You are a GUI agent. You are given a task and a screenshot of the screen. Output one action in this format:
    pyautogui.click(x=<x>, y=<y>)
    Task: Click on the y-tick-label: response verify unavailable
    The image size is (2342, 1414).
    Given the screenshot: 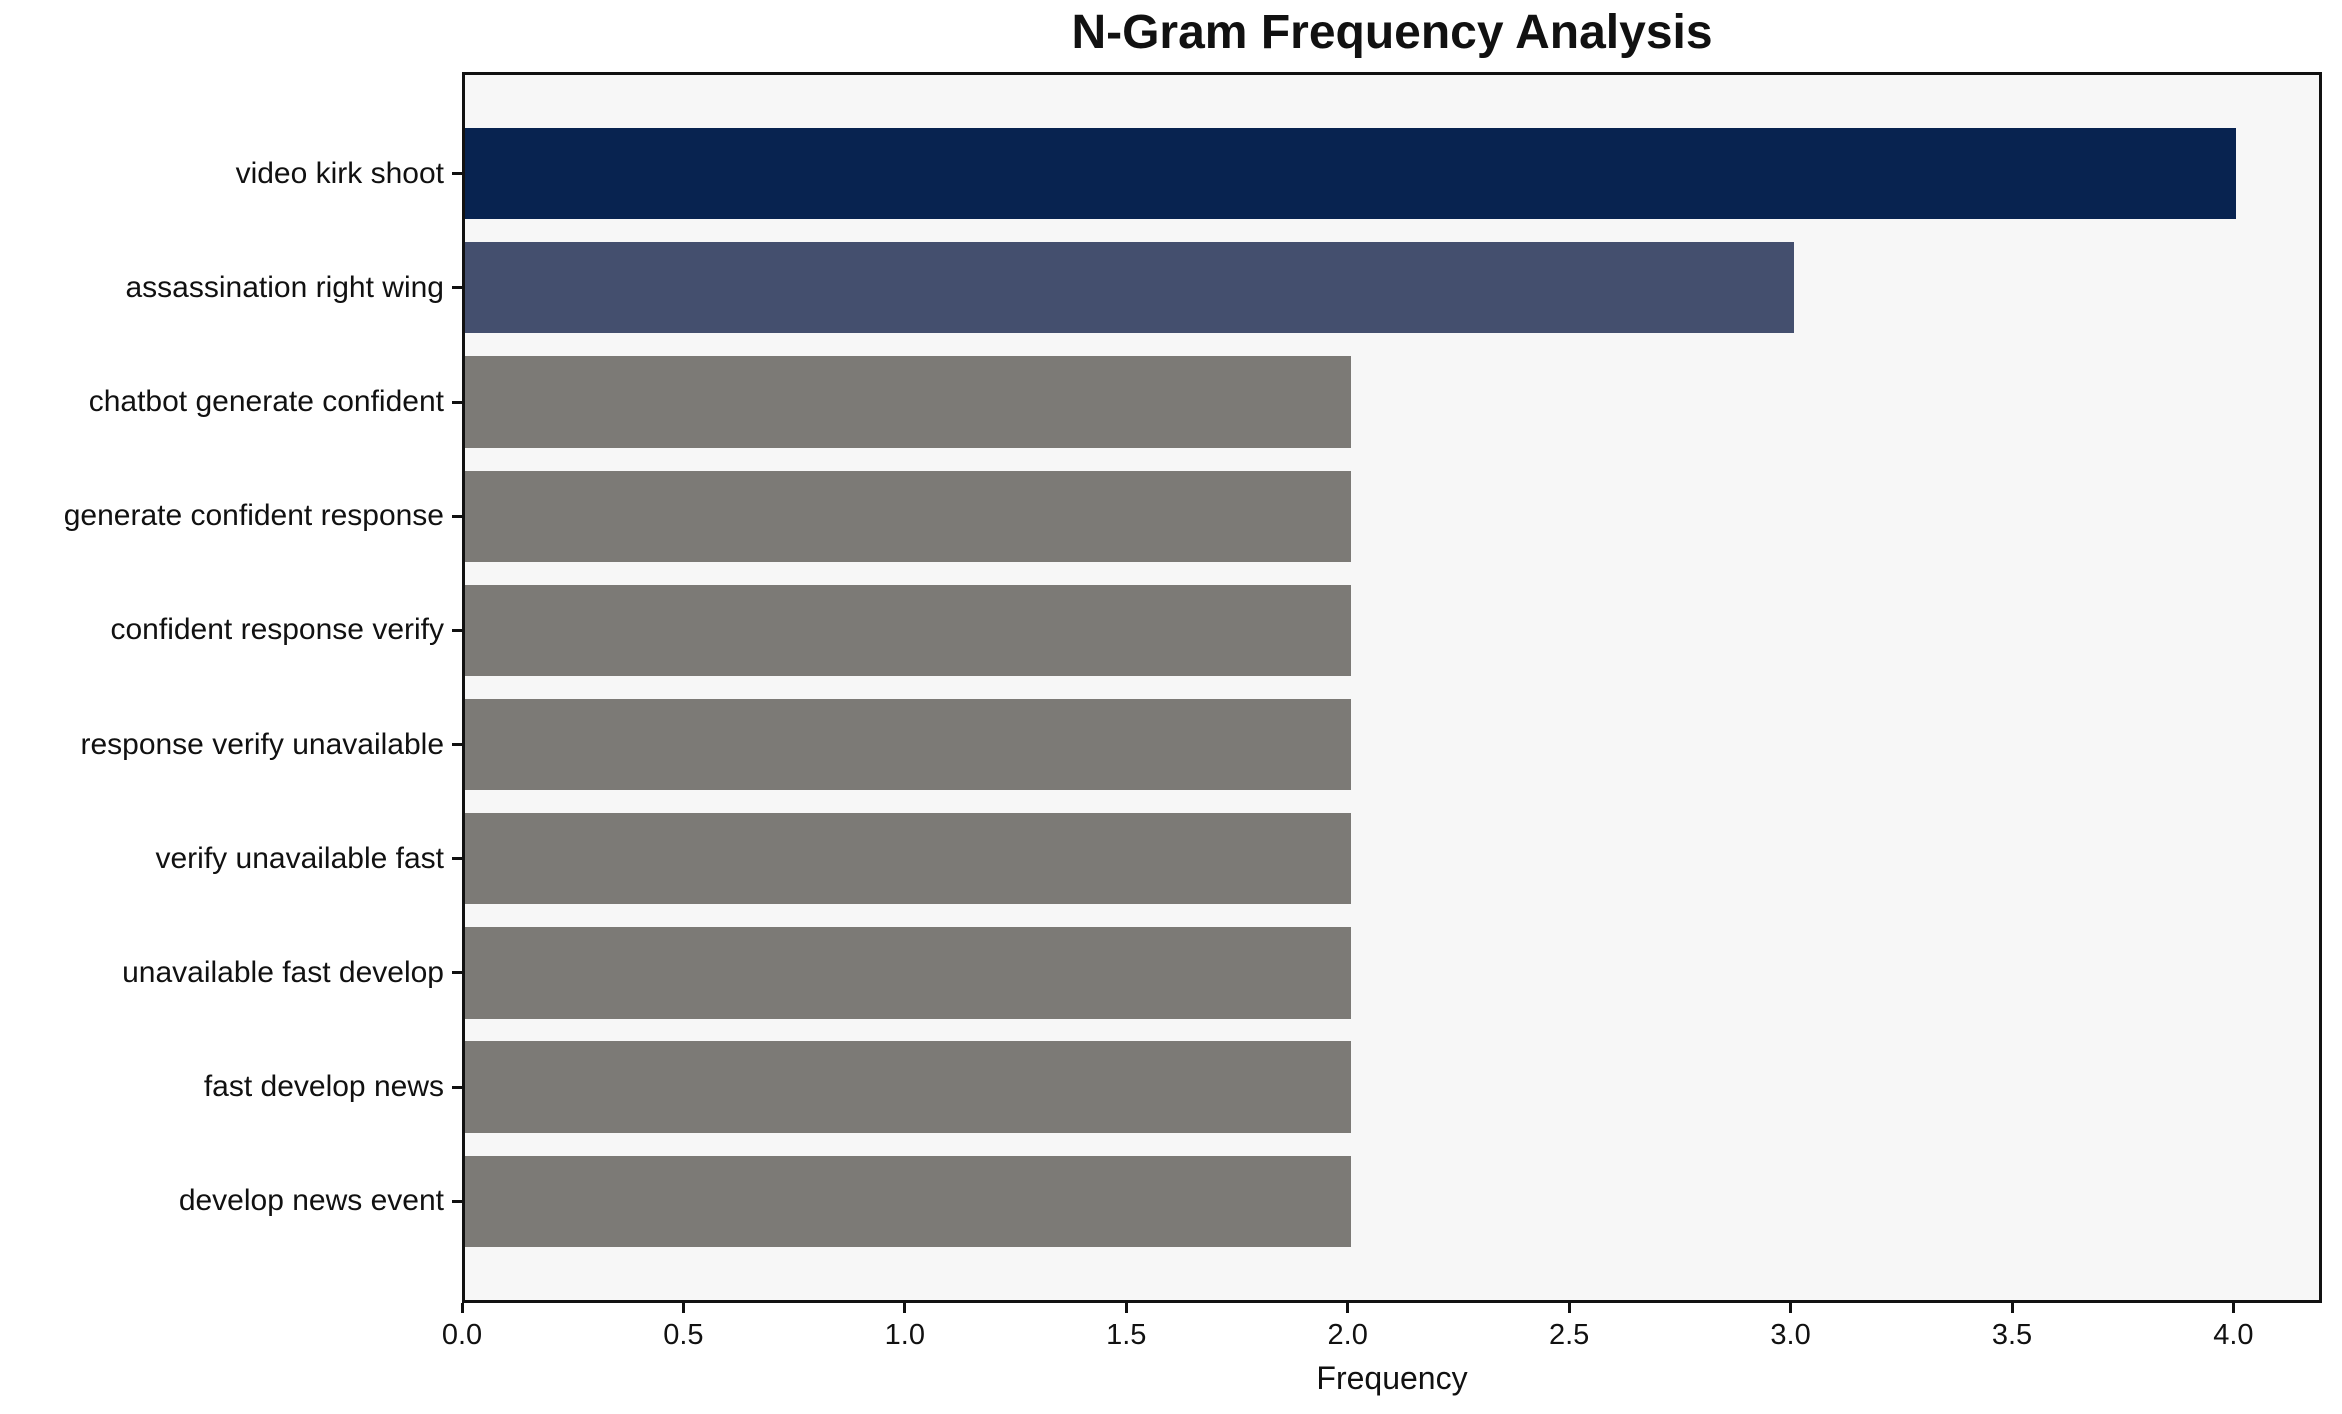 What is the action you would take?
    pyautogui.click(x=262, y=744)
    